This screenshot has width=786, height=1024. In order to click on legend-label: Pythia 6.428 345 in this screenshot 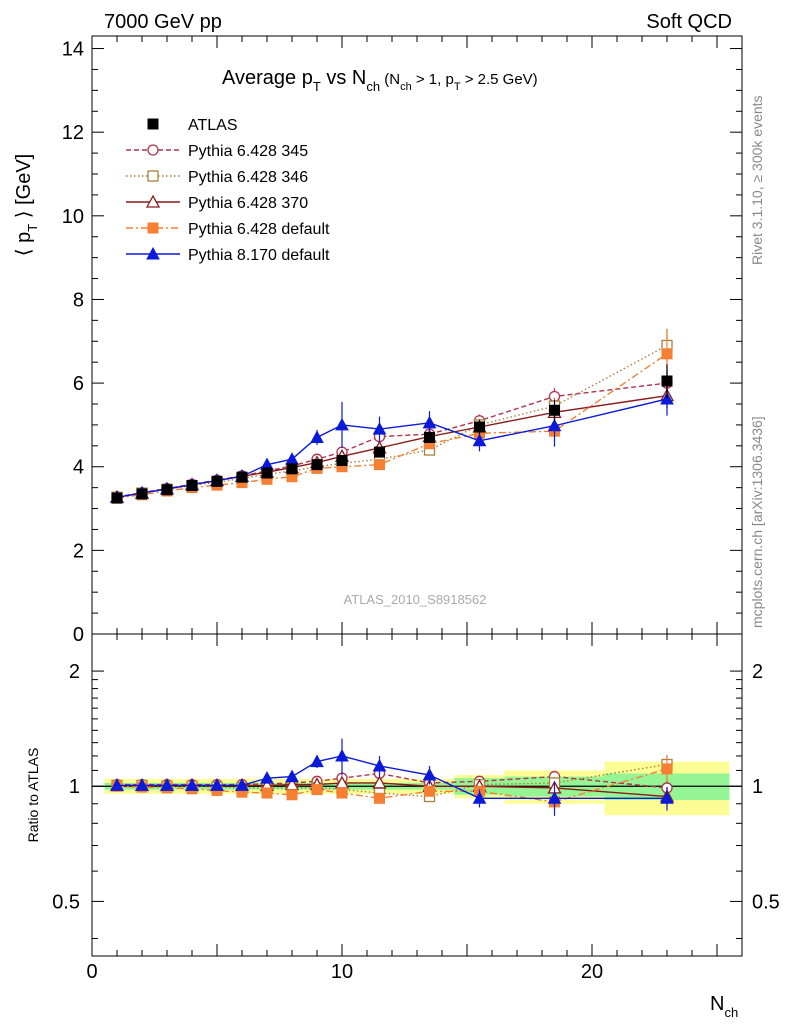, I will do `click(248, 151)`.